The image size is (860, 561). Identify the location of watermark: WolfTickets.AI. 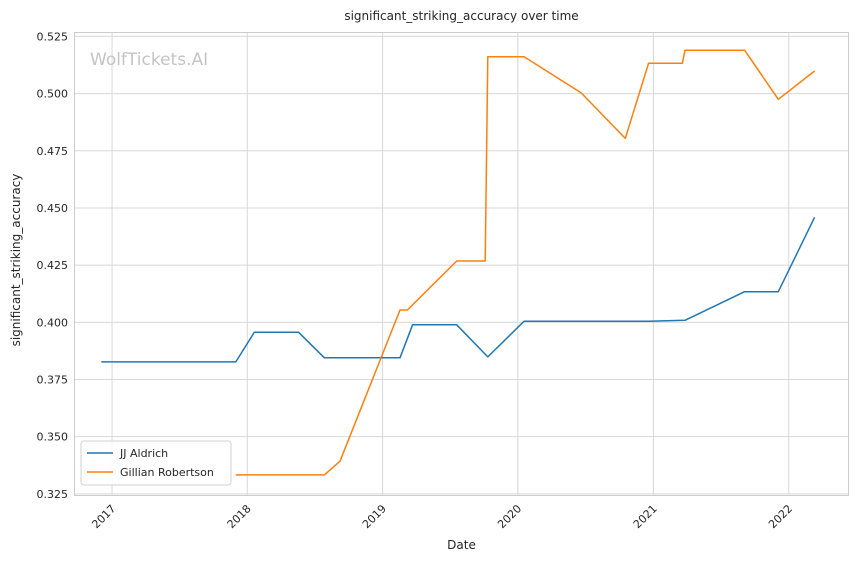
(149, 60).